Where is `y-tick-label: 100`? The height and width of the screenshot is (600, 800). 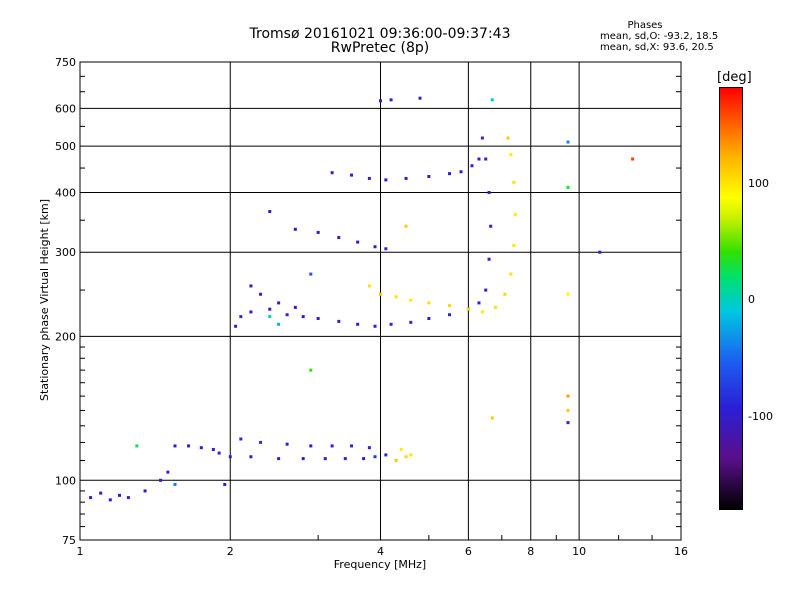
y-tick-label: 100 is located at coordinates (65, 480).